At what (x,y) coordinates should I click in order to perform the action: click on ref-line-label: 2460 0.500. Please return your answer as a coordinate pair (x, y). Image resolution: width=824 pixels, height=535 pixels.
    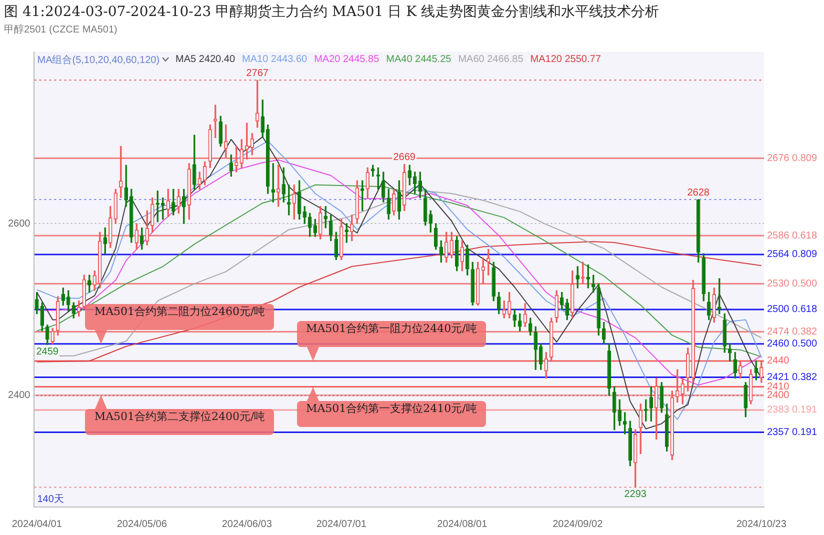
    Looking at the image, I should click on (792, 344).